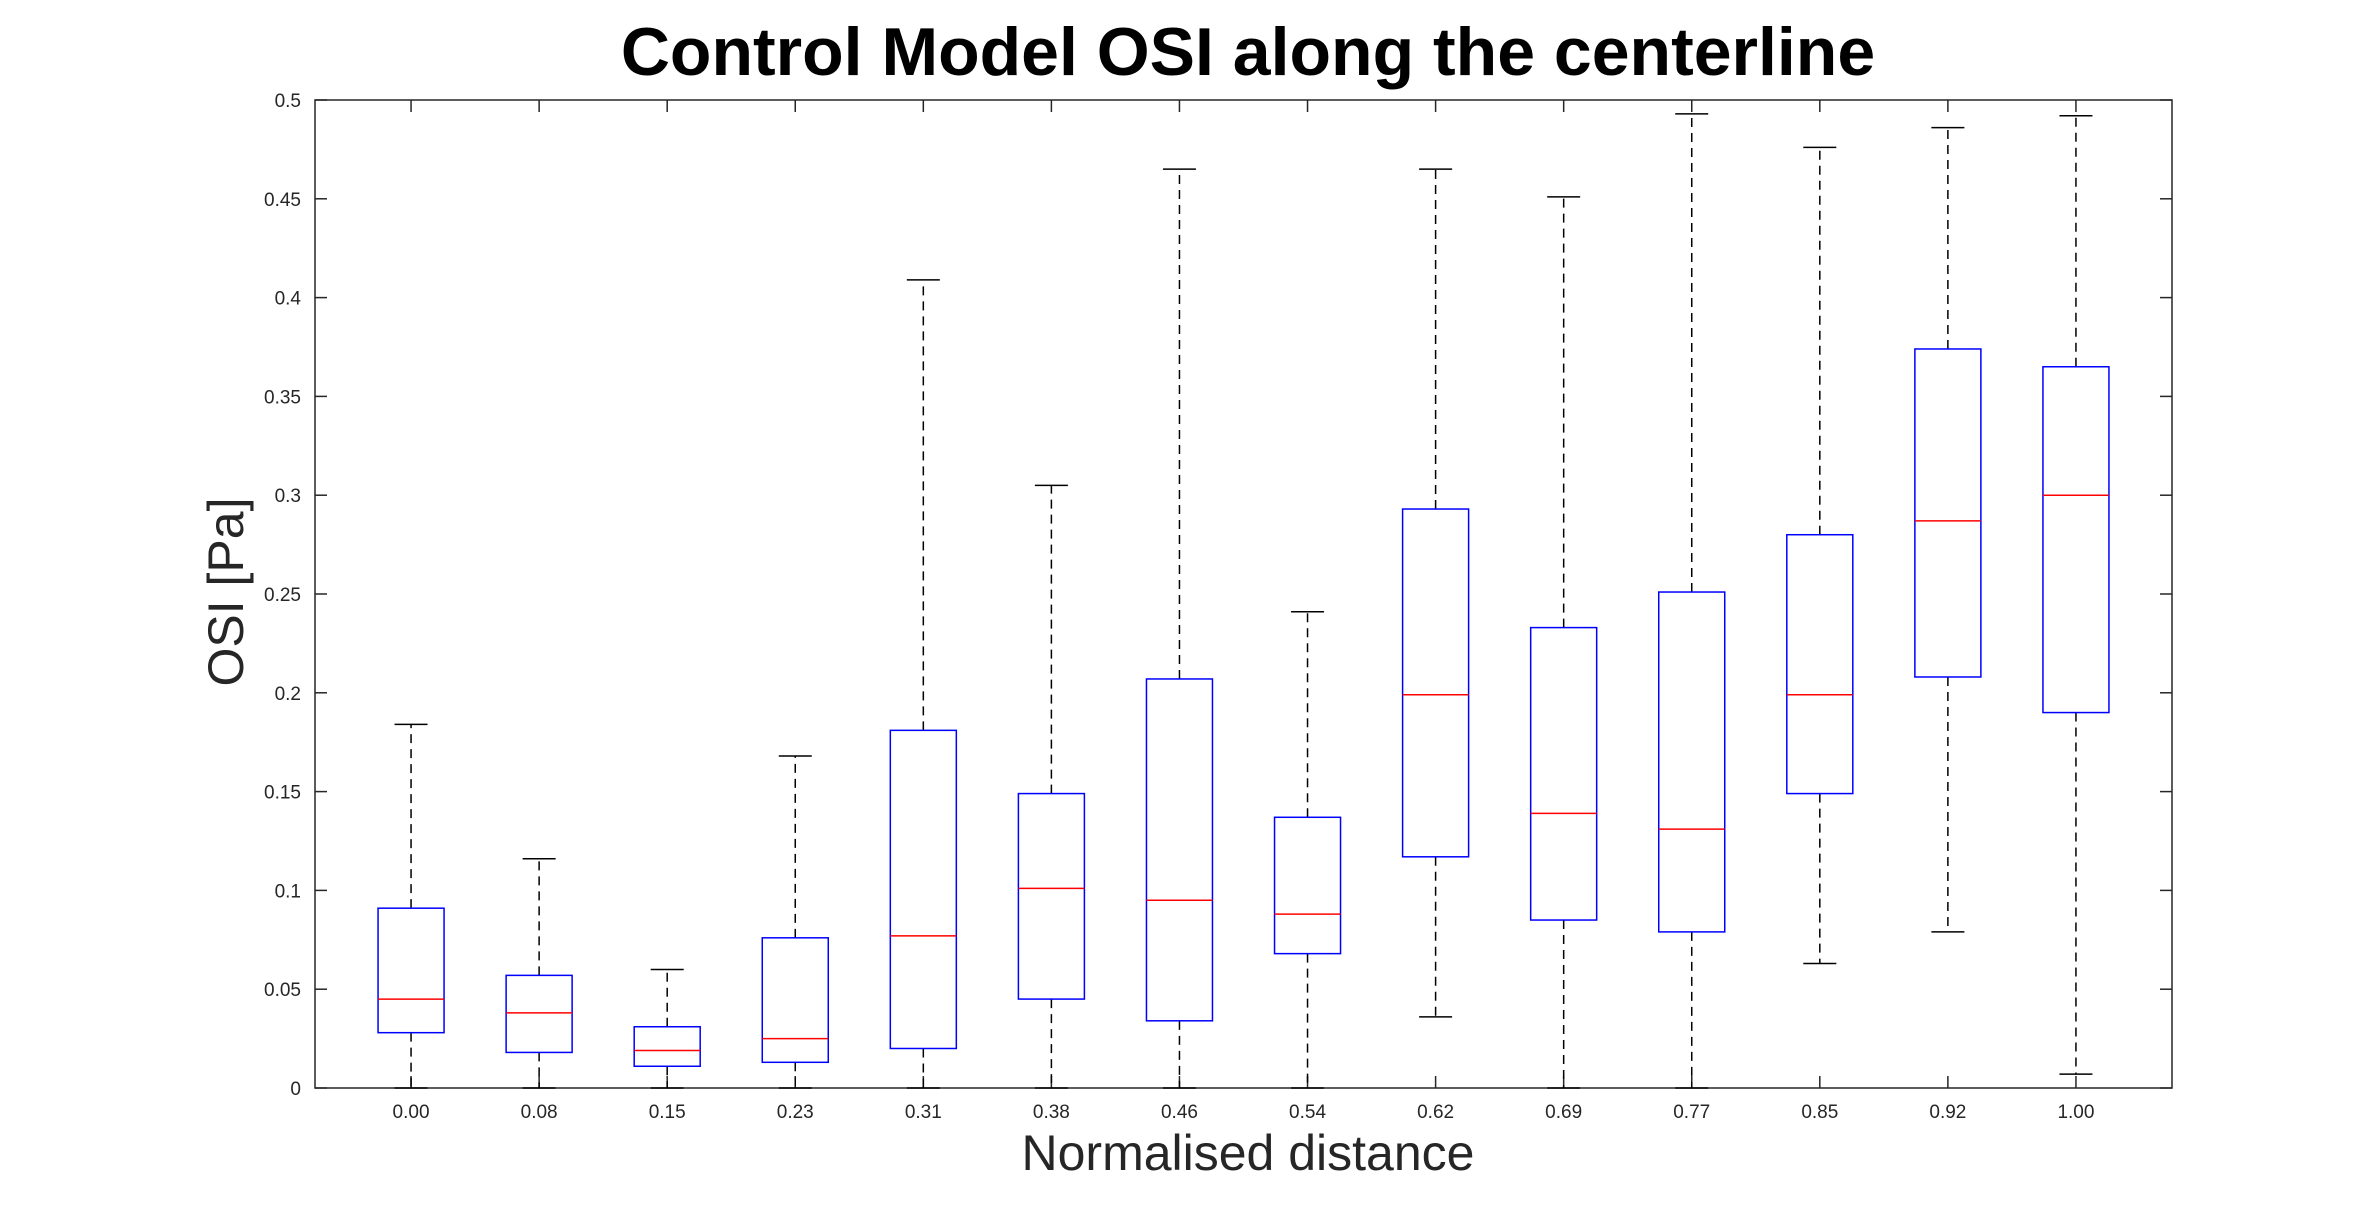  I want to click on y-tick-label: 0.4, so click(288, 299).